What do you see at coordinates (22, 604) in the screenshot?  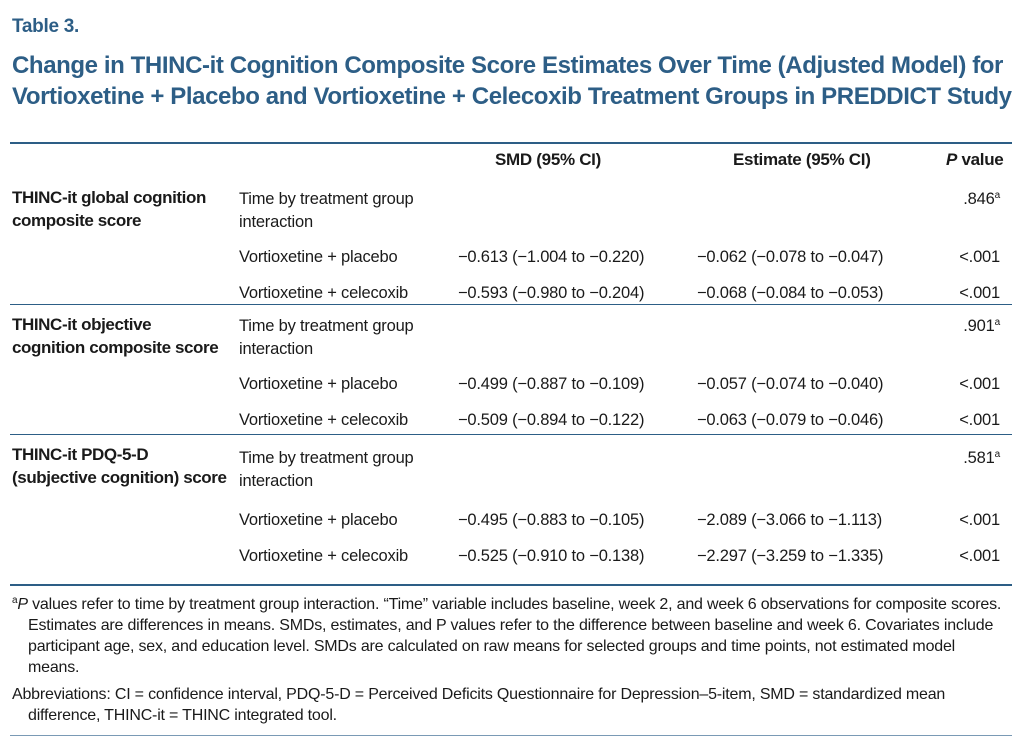 I see `footnote-a-italic: P` at bounding box center [22, 604].